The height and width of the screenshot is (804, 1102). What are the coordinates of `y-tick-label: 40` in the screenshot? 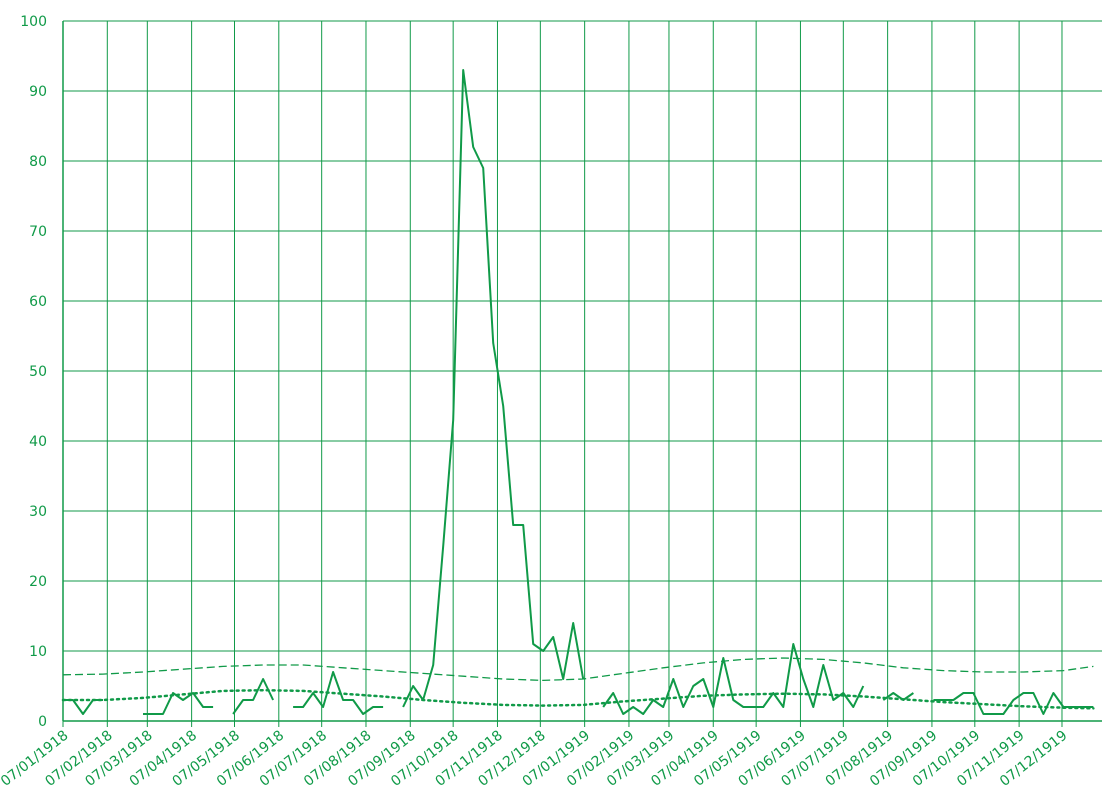 It's located at (38, 442).